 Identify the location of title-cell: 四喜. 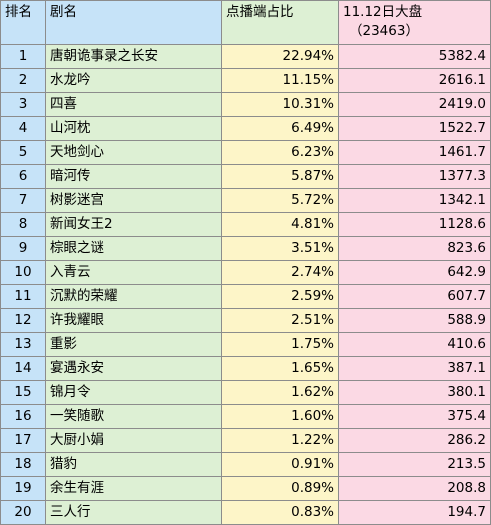
(133, 104).